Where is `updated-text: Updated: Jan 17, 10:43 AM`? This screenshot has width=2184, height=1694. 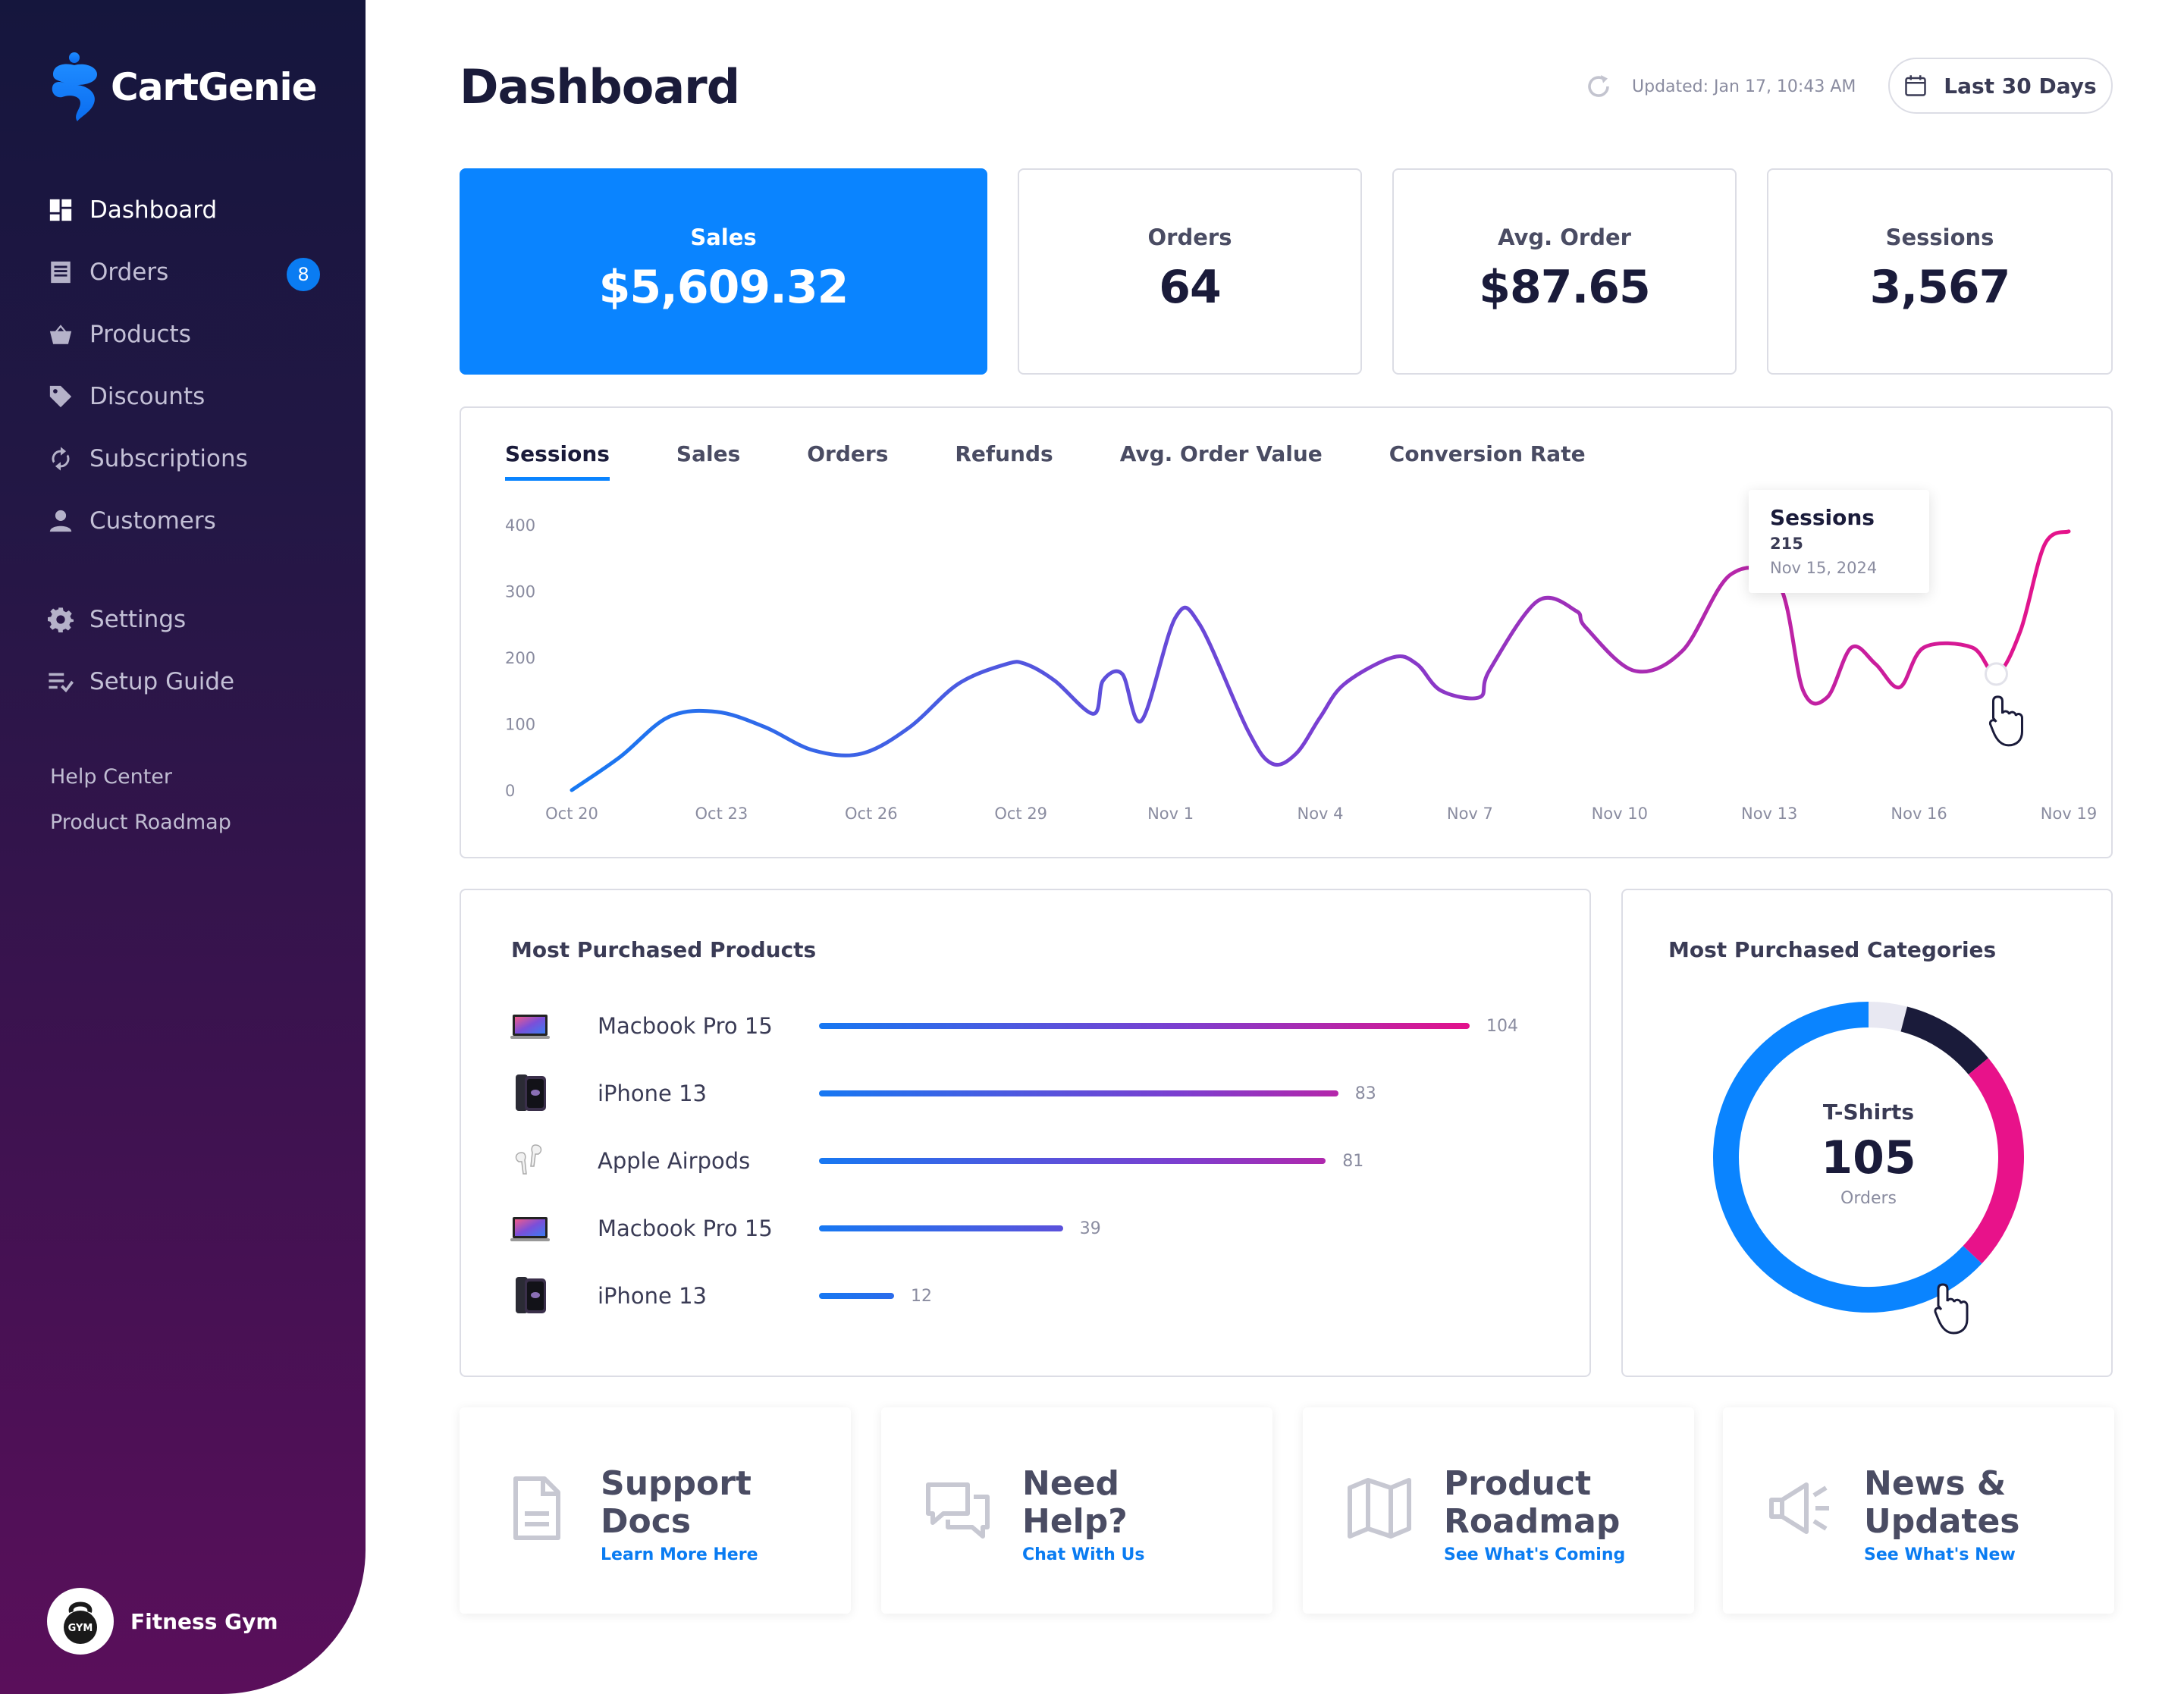
updated-text: Updated: Jan 17, 10:43 AM is located at coordinates (1744, 86).